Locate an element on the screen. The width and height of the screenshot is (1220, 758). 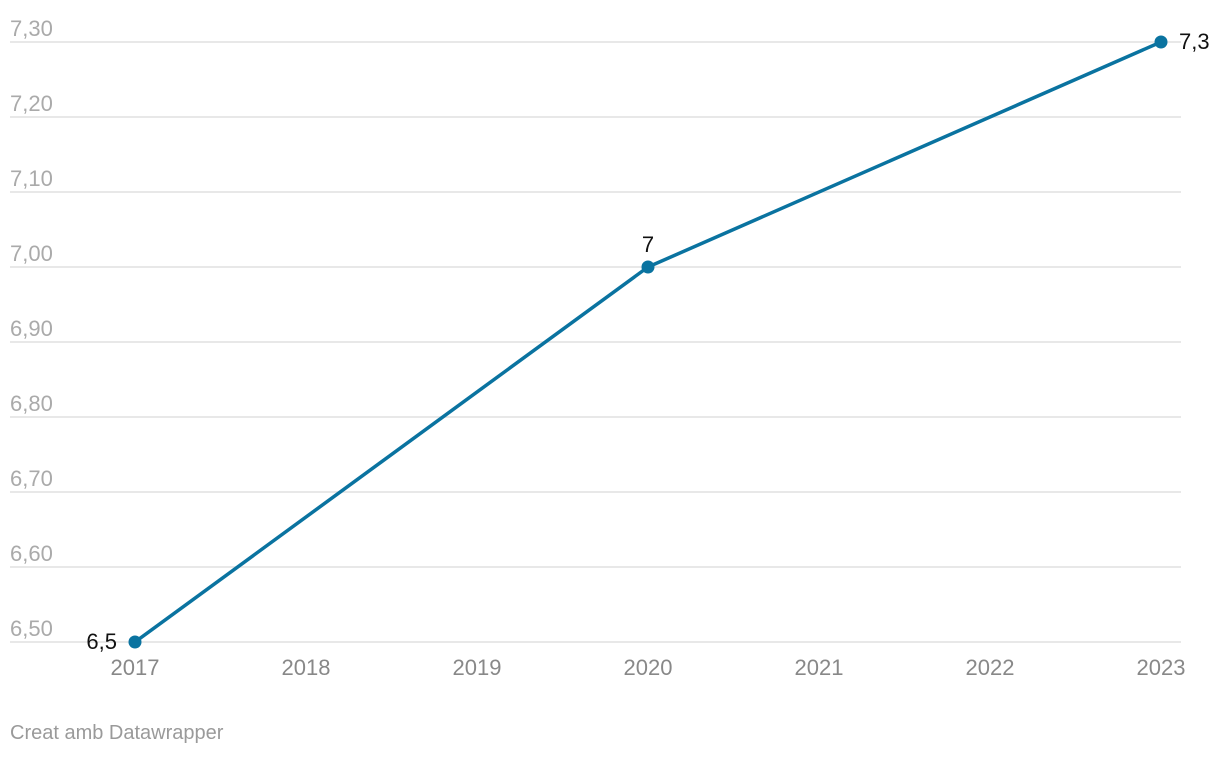
data-label: 6,5 is located at coordinates (101, 641).